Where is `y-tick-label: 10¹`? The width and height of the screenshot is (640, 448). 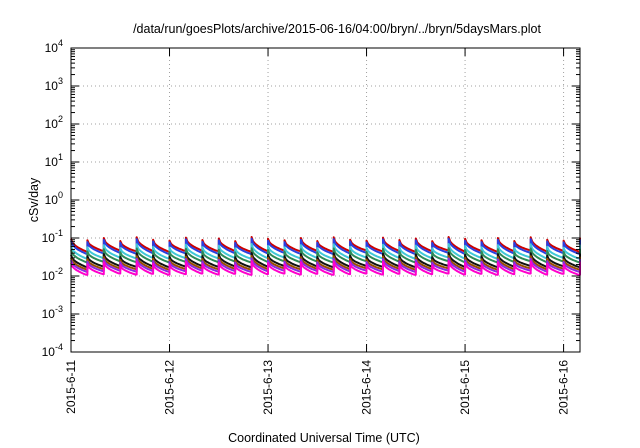
y-tick-label: 10¹ is located at coordinates (54, 160).